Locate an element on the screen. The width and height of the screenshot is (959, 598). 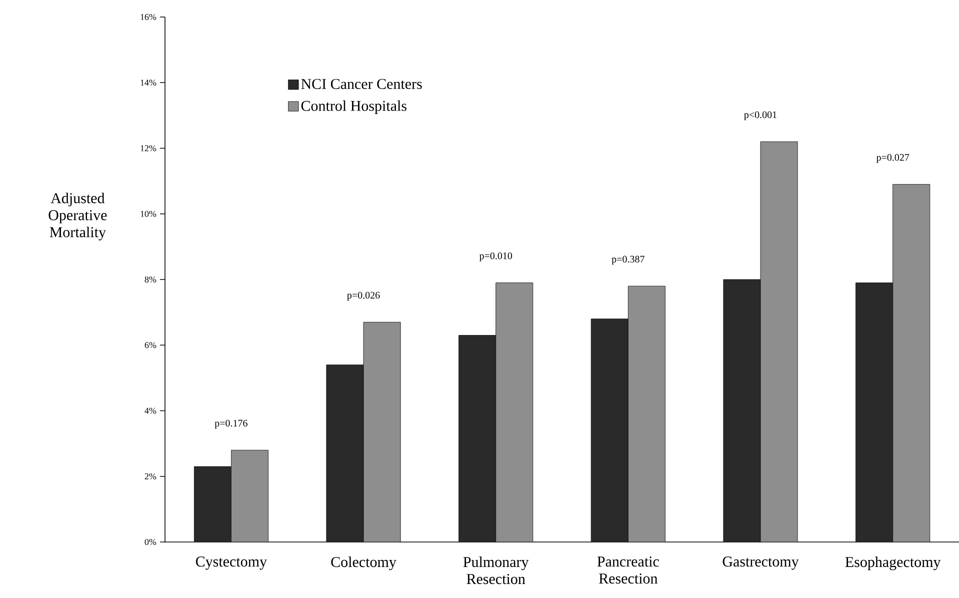
annotation: p=0.176 is located at coordinates (231, 424).